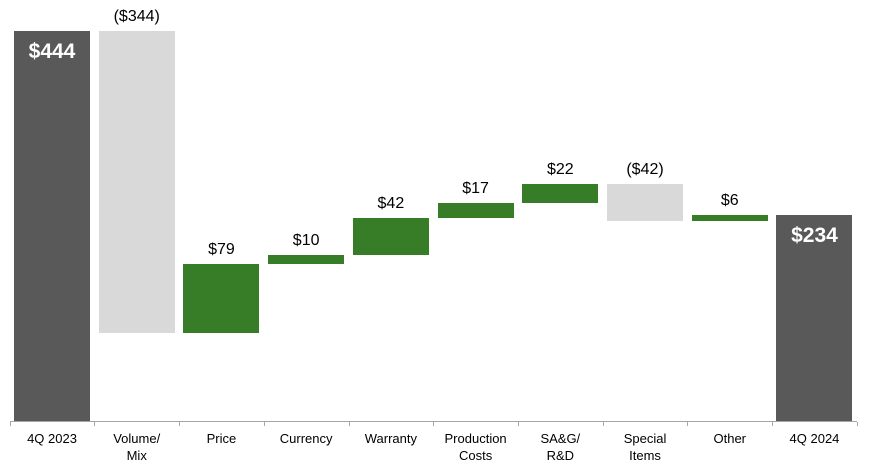  What do you see at coordinates (136, 16) in the screenshot?
I see `bar-value-label-volume-mix: ($344)` at bounding box center [136, 16].